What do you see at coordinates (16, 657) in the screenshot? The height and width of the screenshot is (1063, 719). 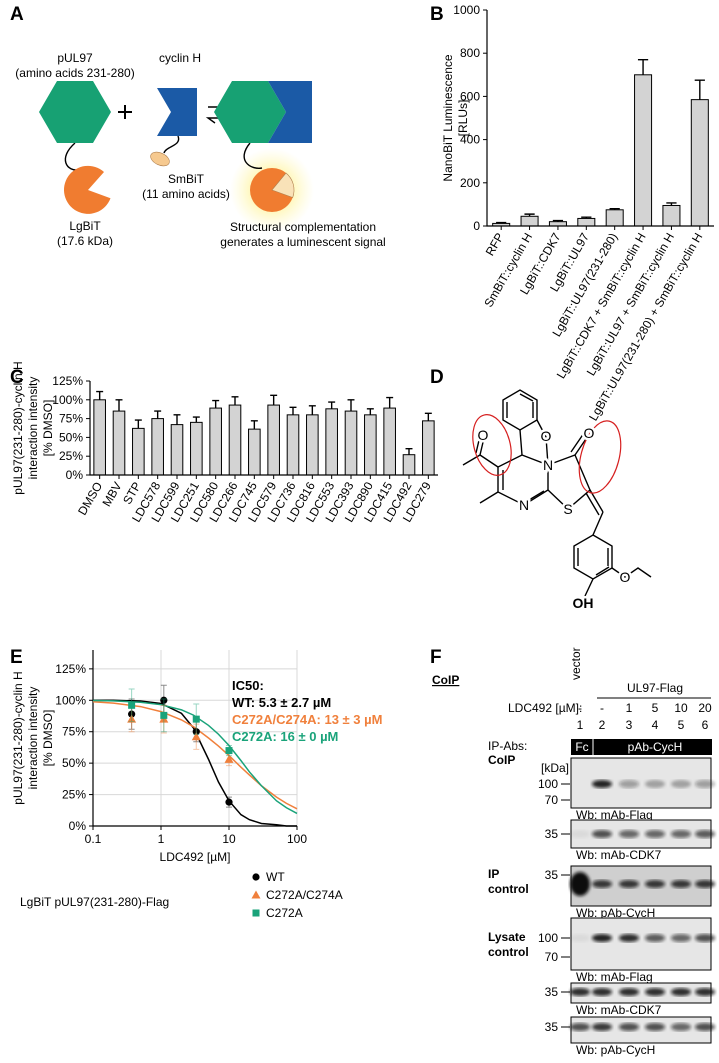 I see `panel-letter: E` at bounding box center [16, 657].